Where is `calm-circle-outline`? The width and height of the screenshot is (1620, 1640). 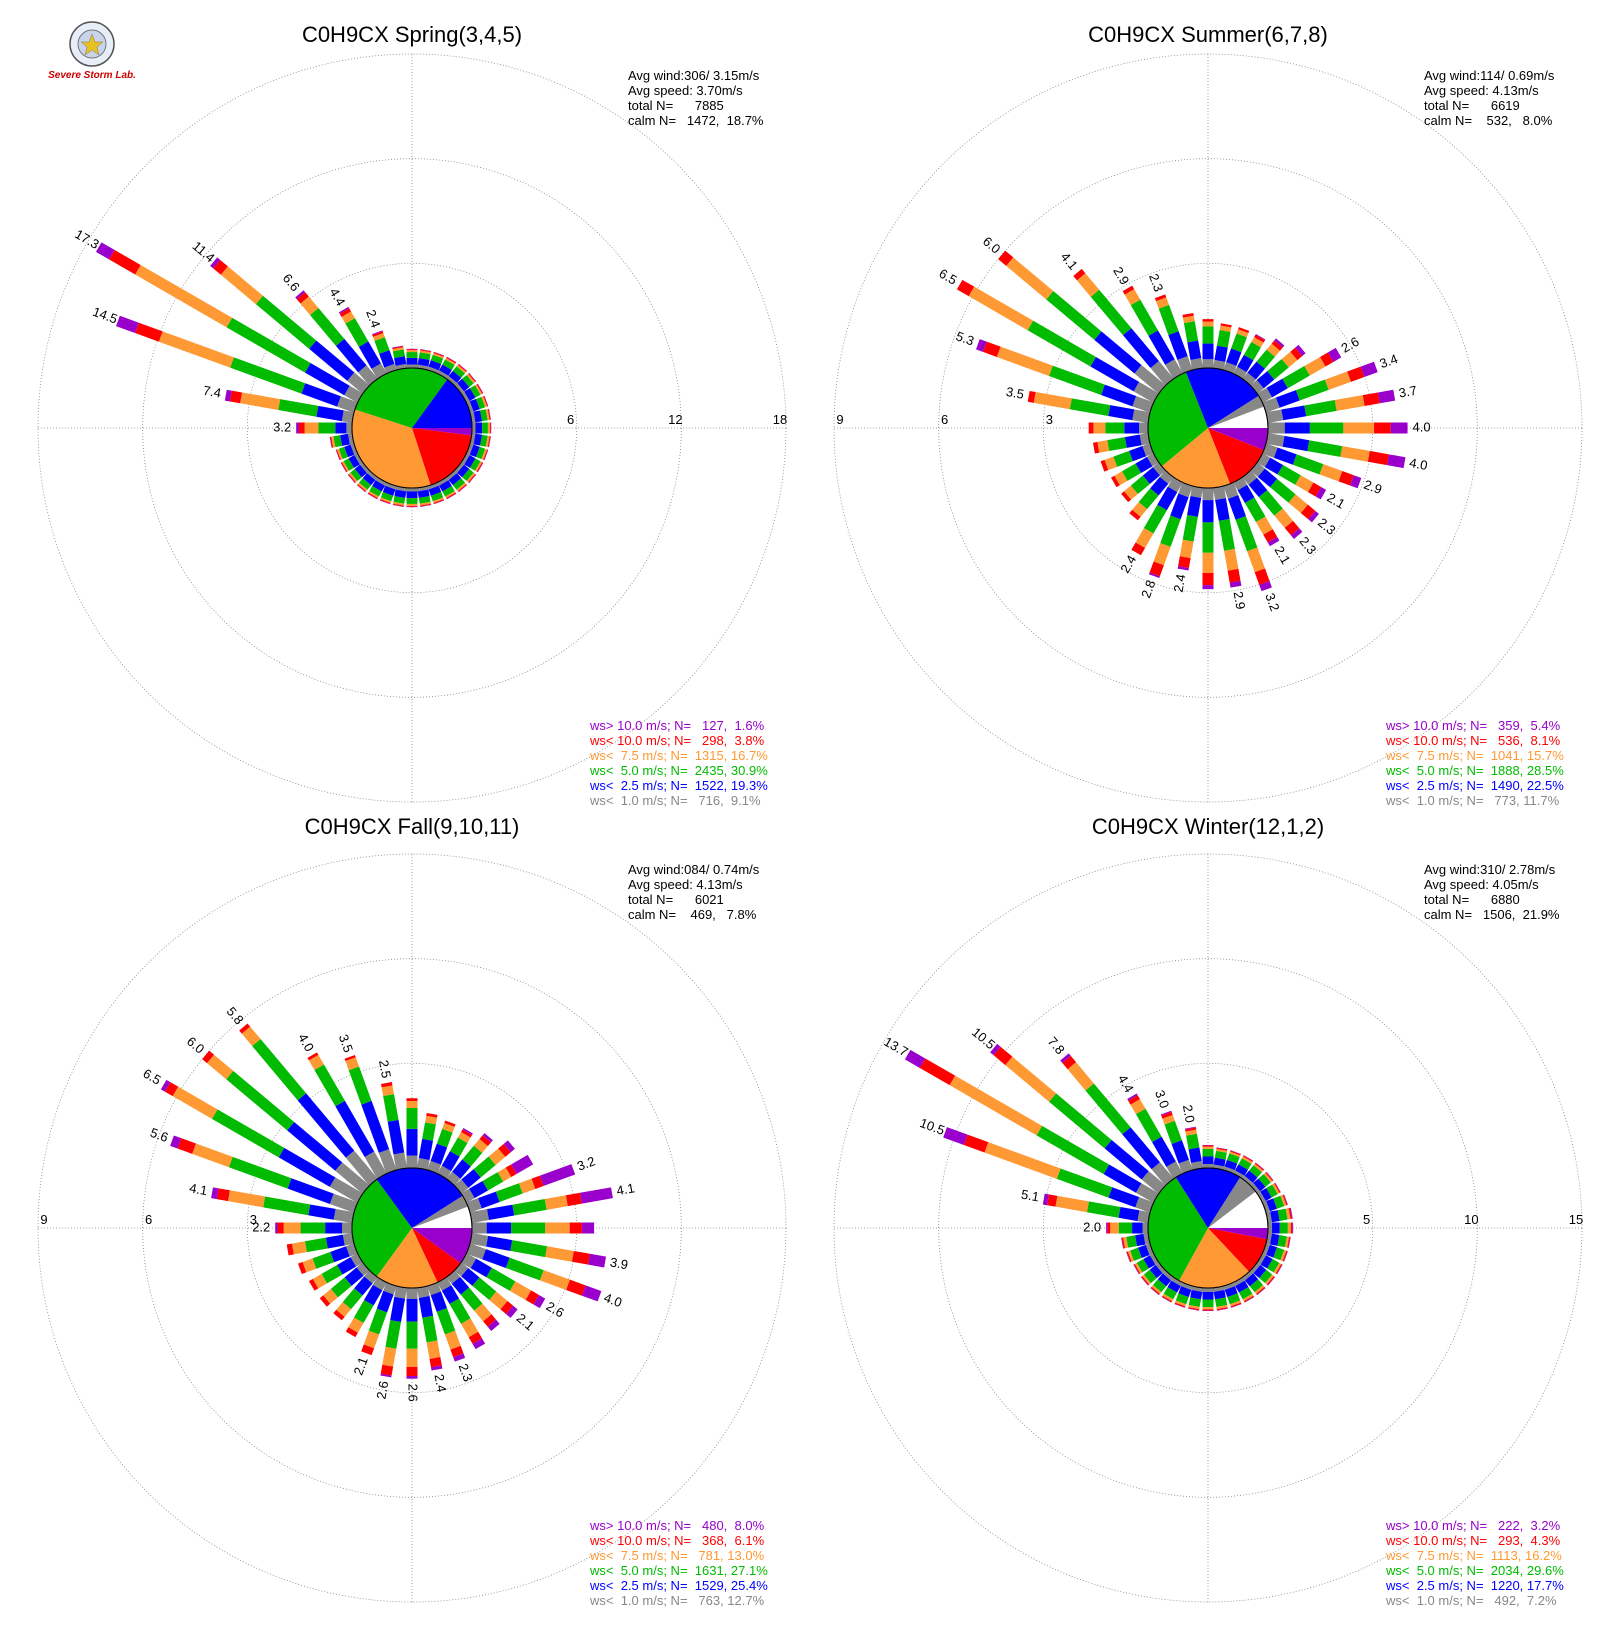 calm-circle-outline is located at coordinates (1208, 428).